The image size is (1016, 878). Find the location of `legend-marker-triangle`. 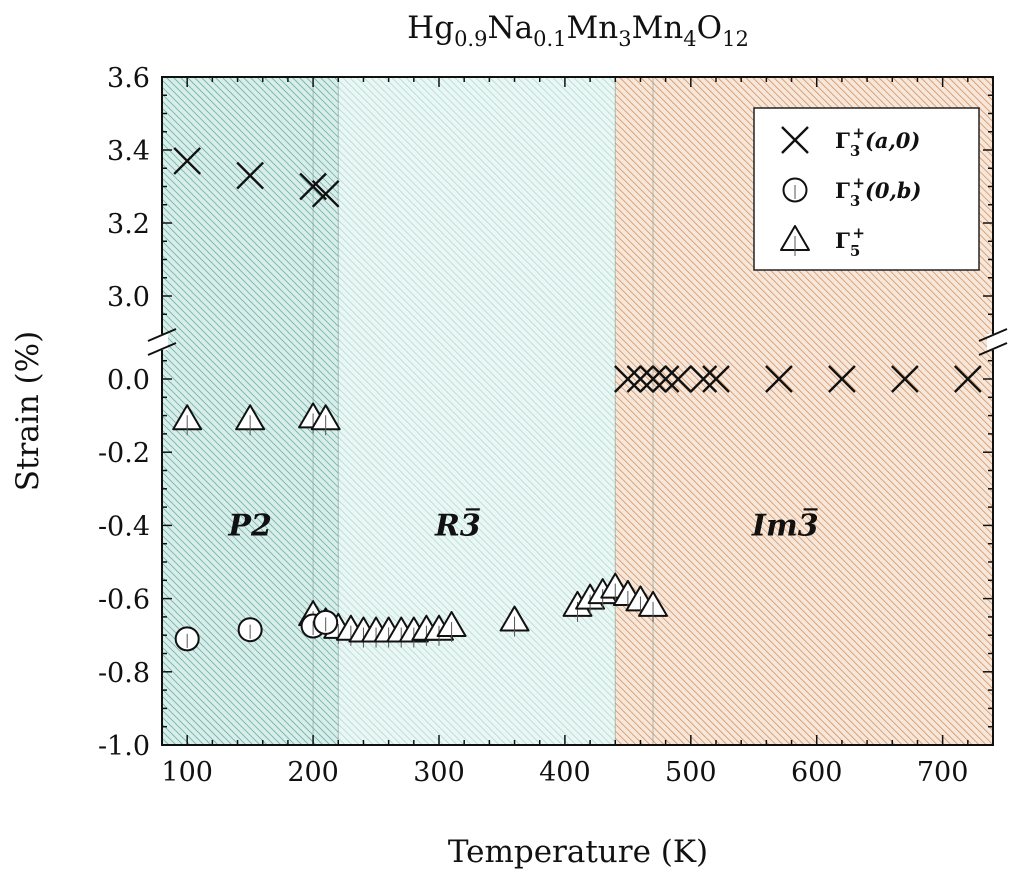

legend-marker-triangle is located at coordinates (795, 240).